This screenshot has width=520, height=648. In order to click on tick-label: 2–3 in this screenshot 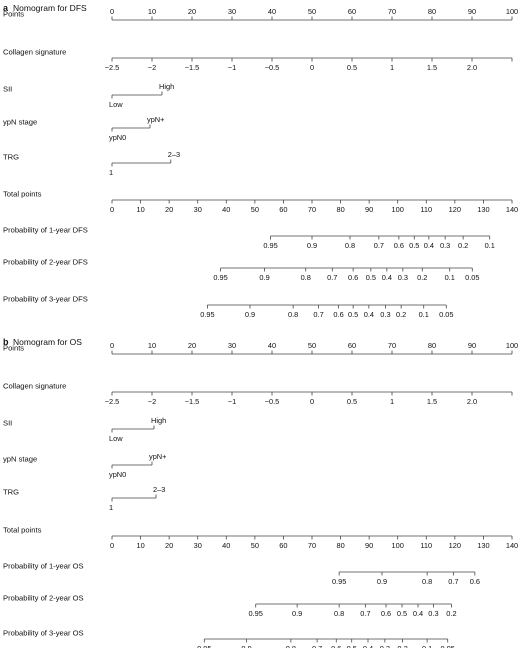, I will do `click(159, 489)`.